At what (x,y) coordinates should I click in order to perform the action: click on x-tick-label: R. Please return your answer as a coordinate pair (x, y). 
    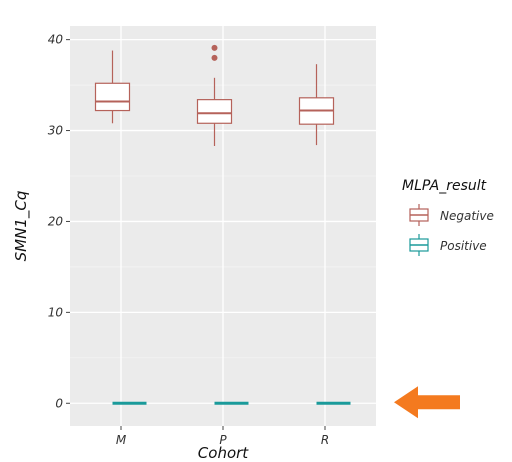
    Looking at the image, I should click on (325, 440).